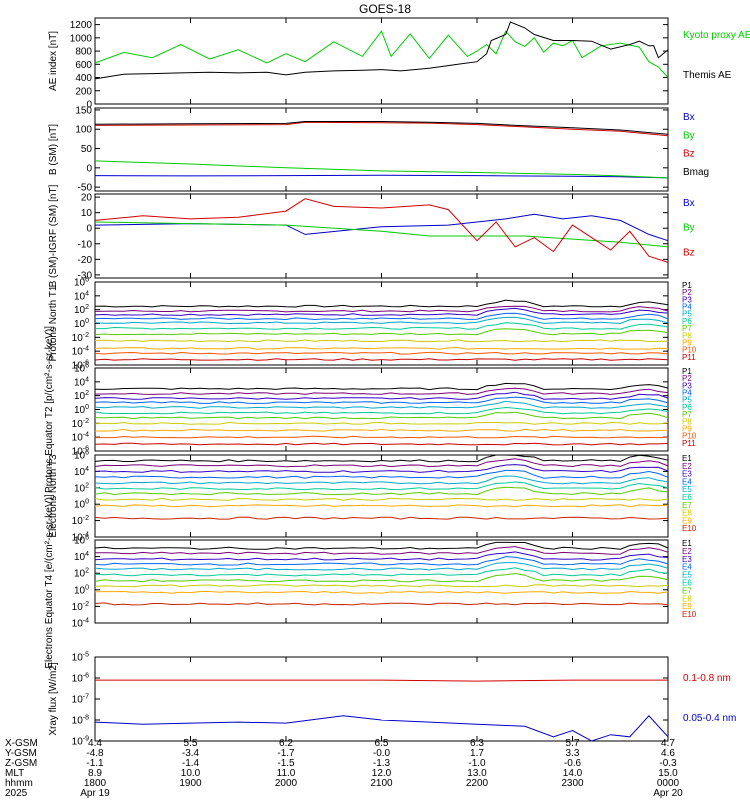 The height and width of the screenshot is (800, 750). What do you see at coordinates (49, 581) in the screenshot?
I see `y-axis-label: Electrons Equator T4 [e/(cm²-s-sr-keV)]` at bounding box center [49, 581].